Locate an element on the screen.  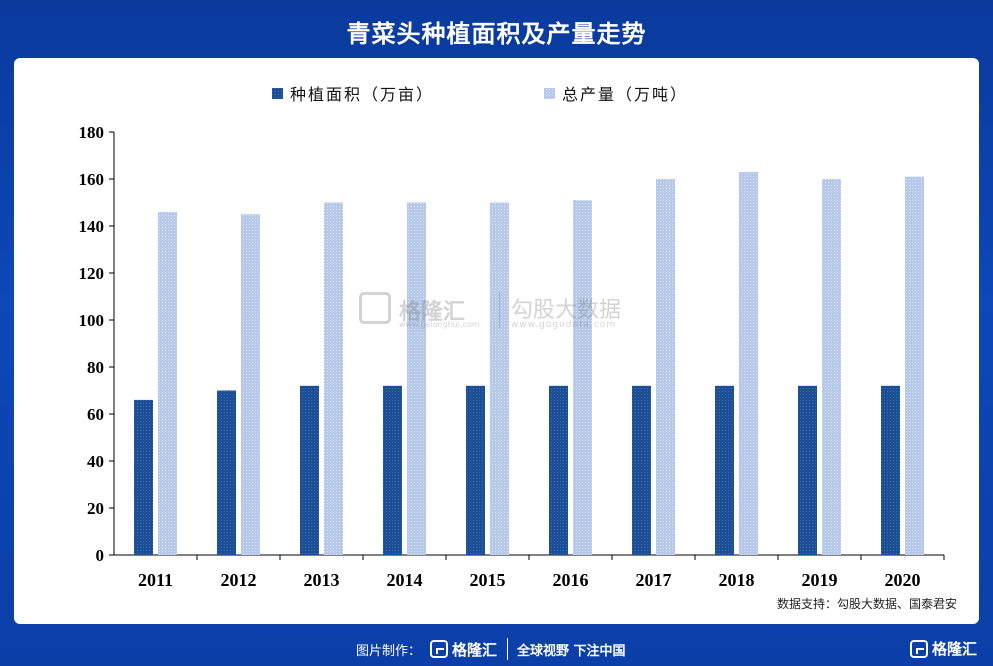
x-tick-label: 2016 is located at coordinates (571, 580).